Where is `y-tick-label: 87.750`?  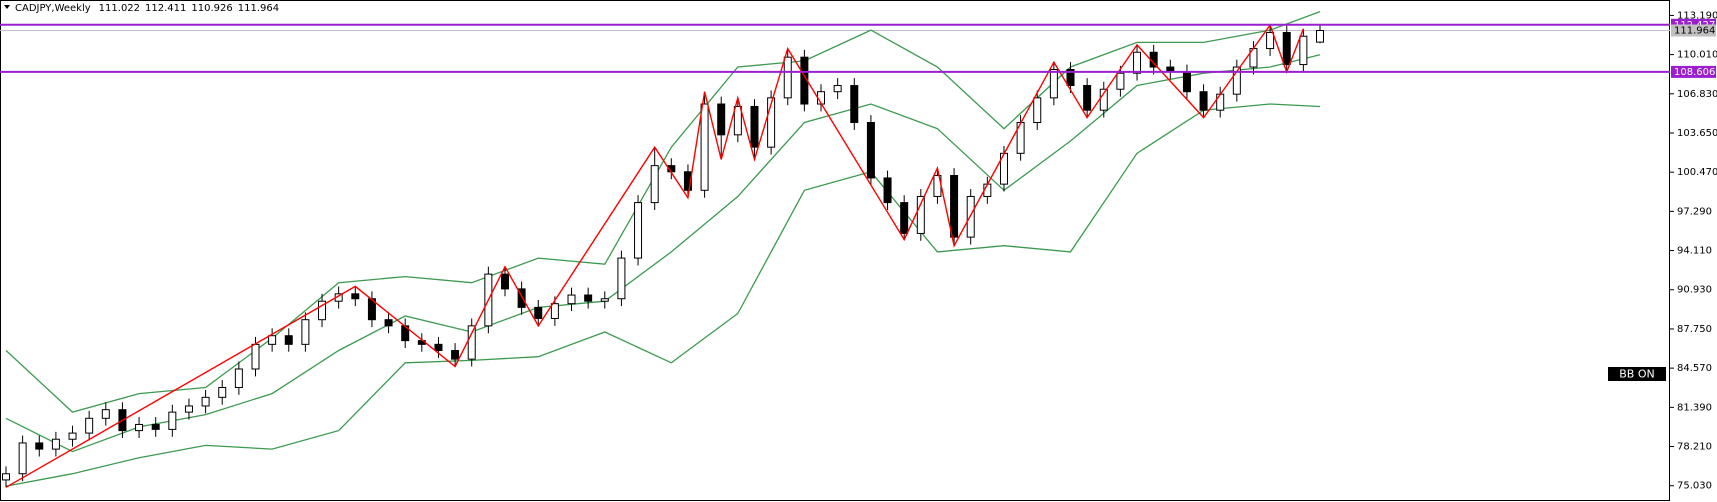
y-tick-label: 87.750 is located at coordinates (1694, 329).